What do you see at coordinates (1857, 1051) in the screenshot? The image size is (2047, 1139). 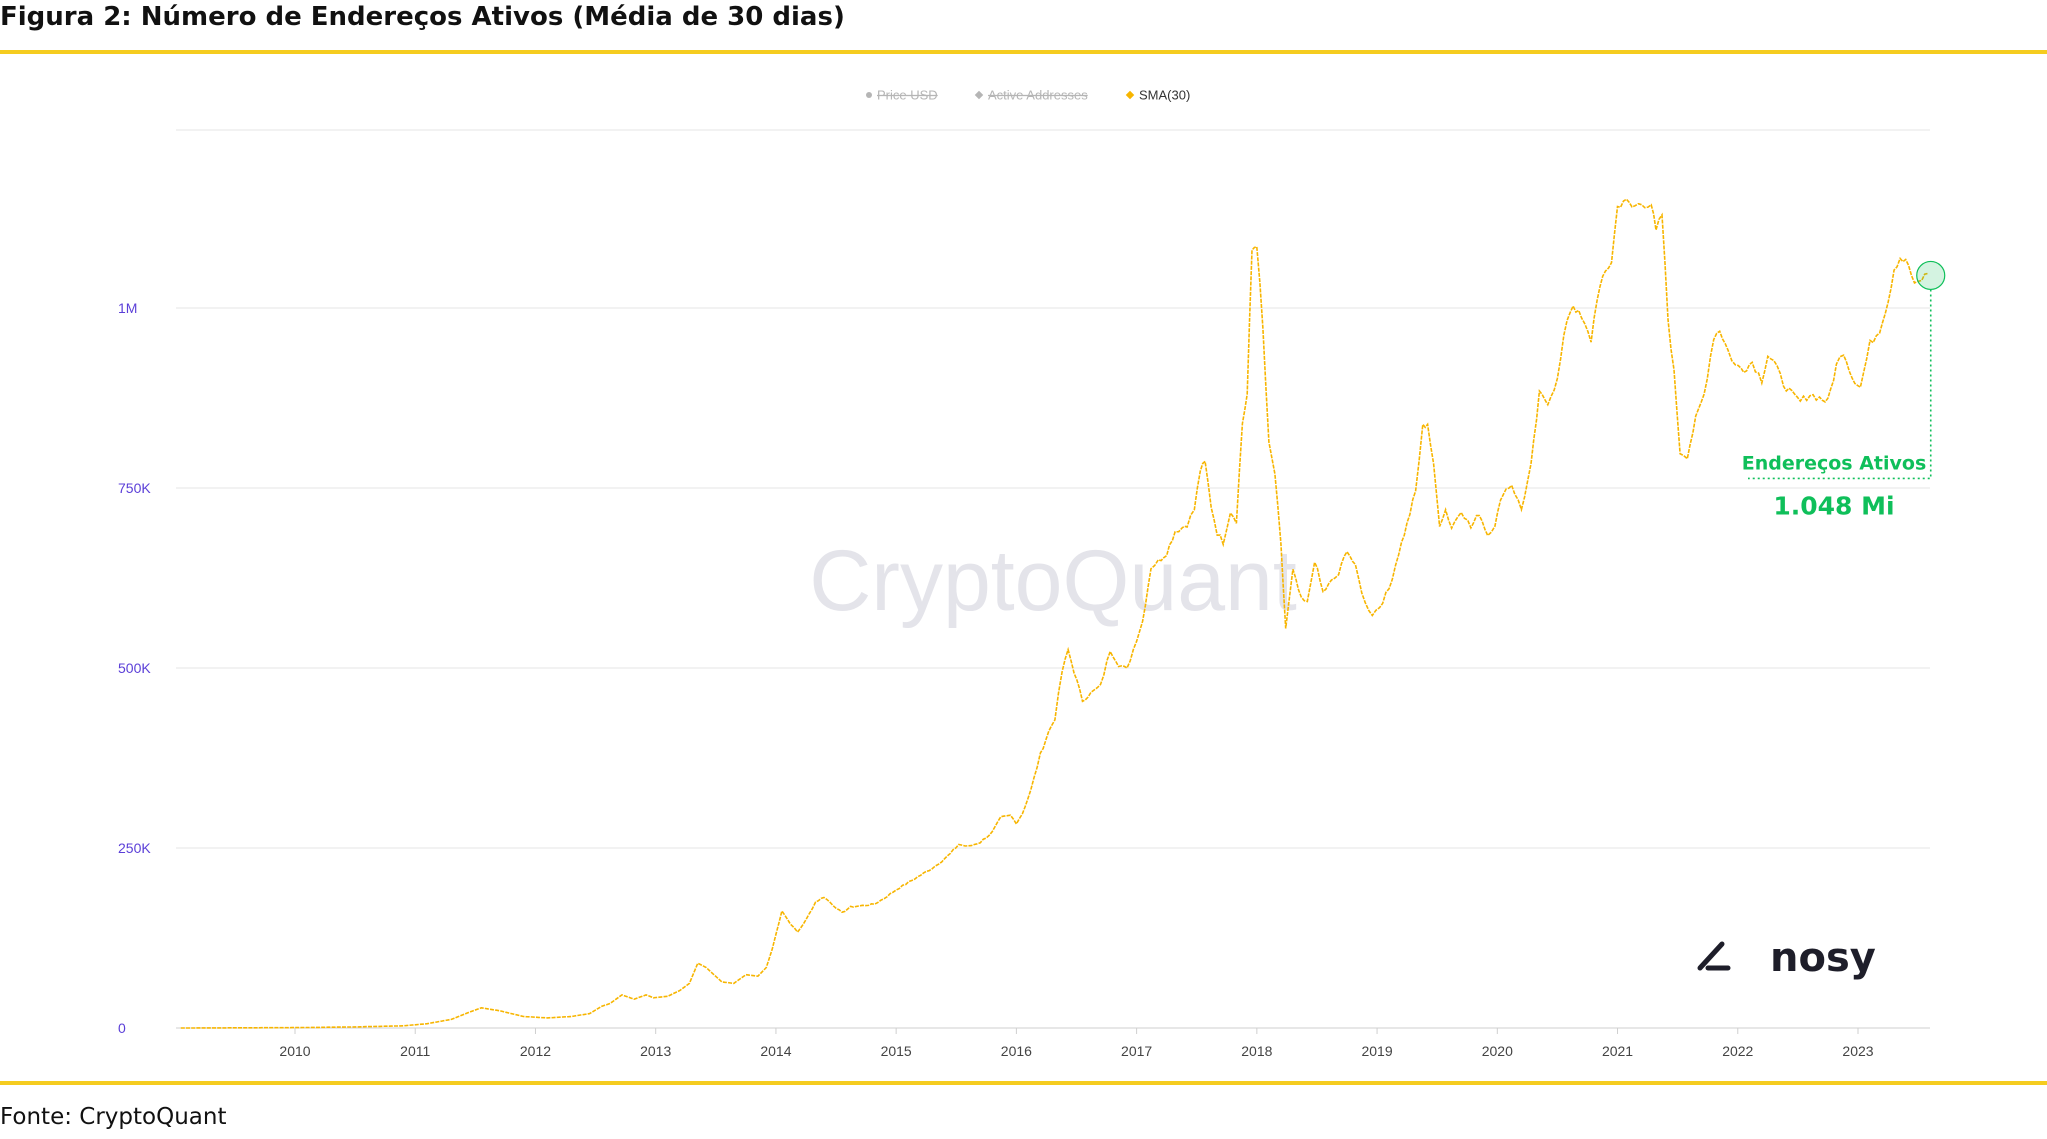 I see `x-tick-label: 2023` at bounding box center [1857, 1051].